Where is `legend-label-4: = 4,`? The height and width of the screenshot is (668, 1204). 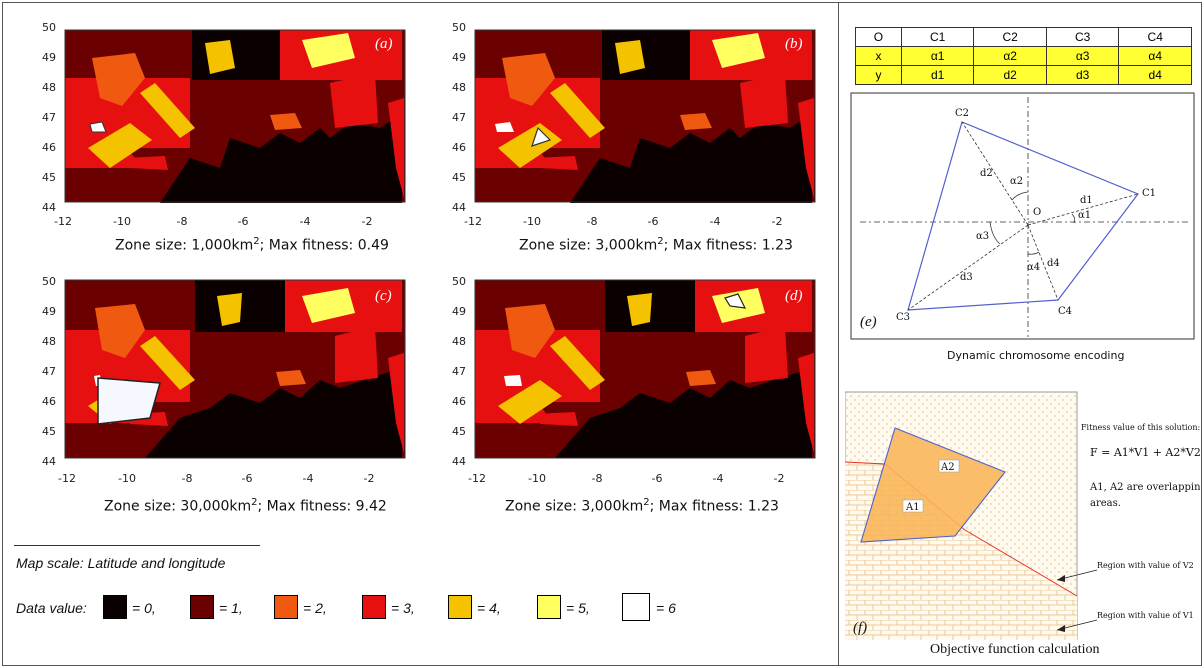 legend-label-4: = 4, is located at coordinates (489, 608).